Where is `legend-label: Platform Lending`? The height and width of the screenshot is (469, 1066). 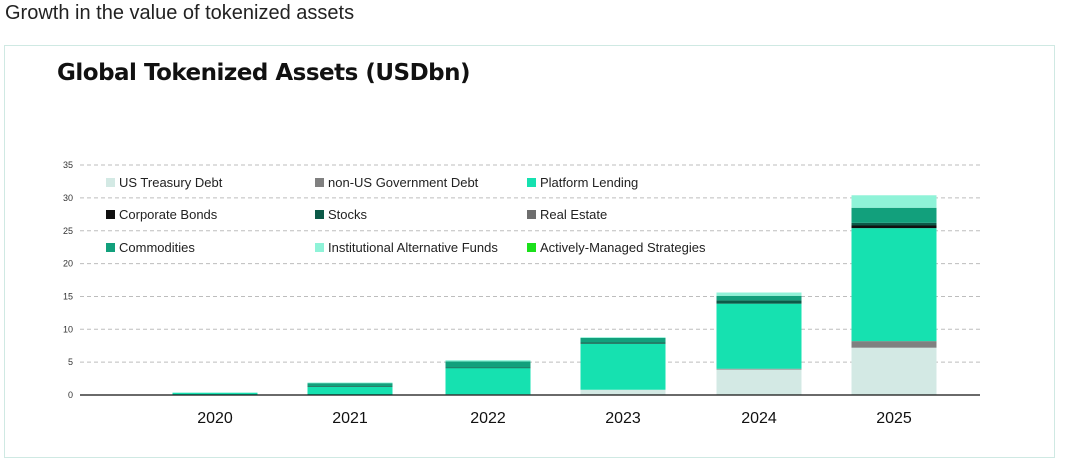 legend-label: Platform Lending is located at coordinates (589, 182).